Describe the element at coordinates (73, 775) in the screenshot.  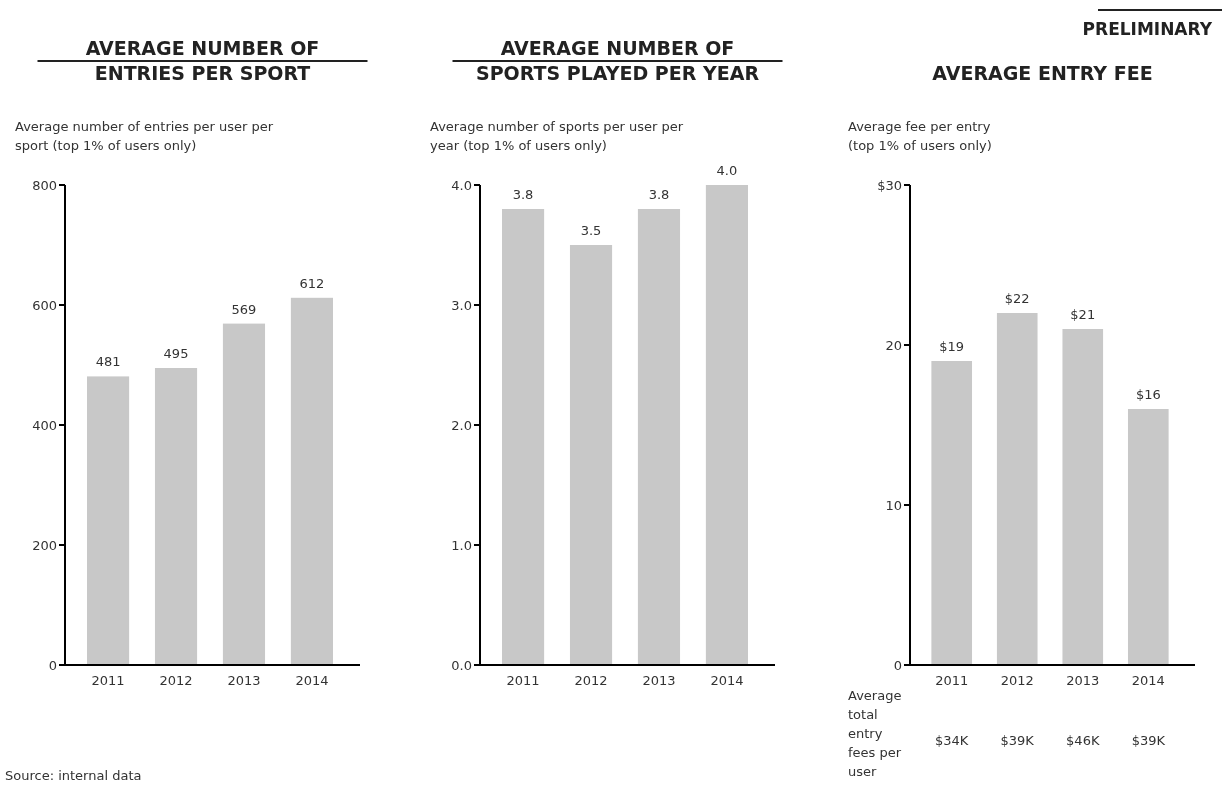
I see `source-note: Source: internal data` at that location.